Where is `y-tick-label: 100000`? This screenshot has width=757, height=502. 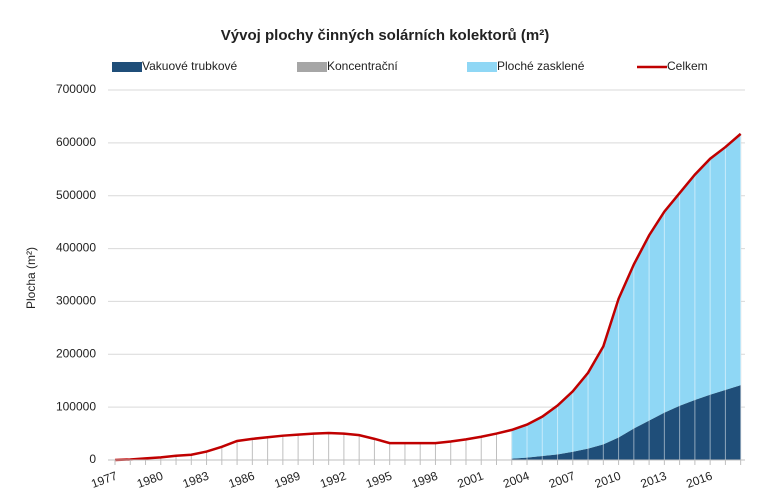 y-tick-label: 100000 is located at coordinates (76, 406).